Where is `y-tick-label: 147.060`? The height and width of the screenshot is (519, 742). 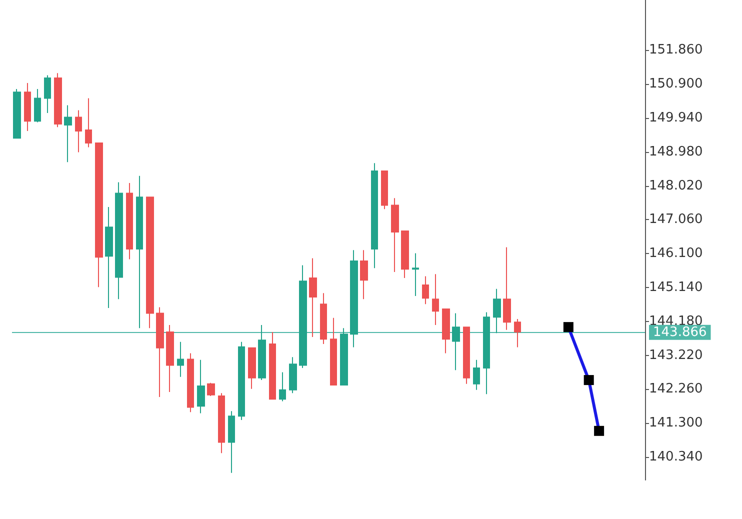 y-tick-label: 147.060 is located at coordinates (676, 220).